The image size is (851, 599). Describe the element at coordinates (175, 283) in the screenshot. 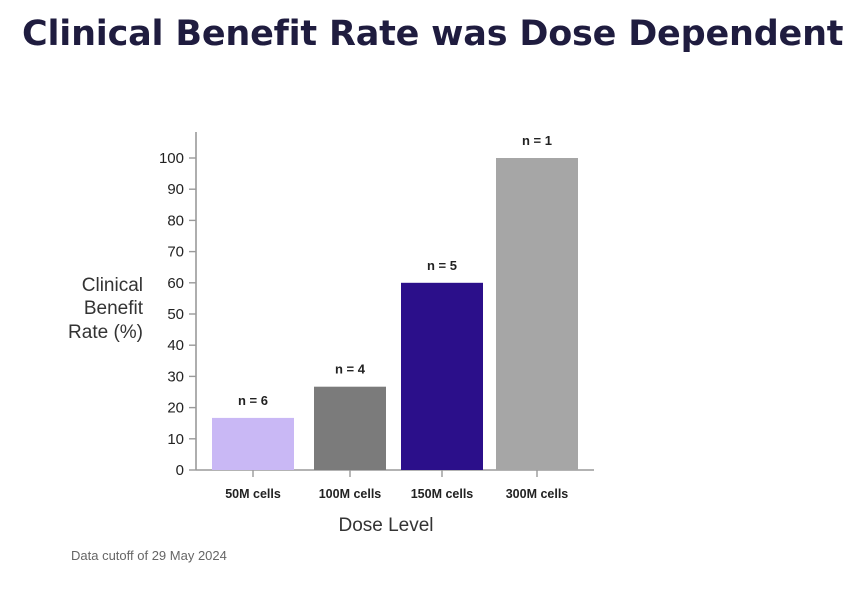

I see `y-tick-label: 60` at that location.